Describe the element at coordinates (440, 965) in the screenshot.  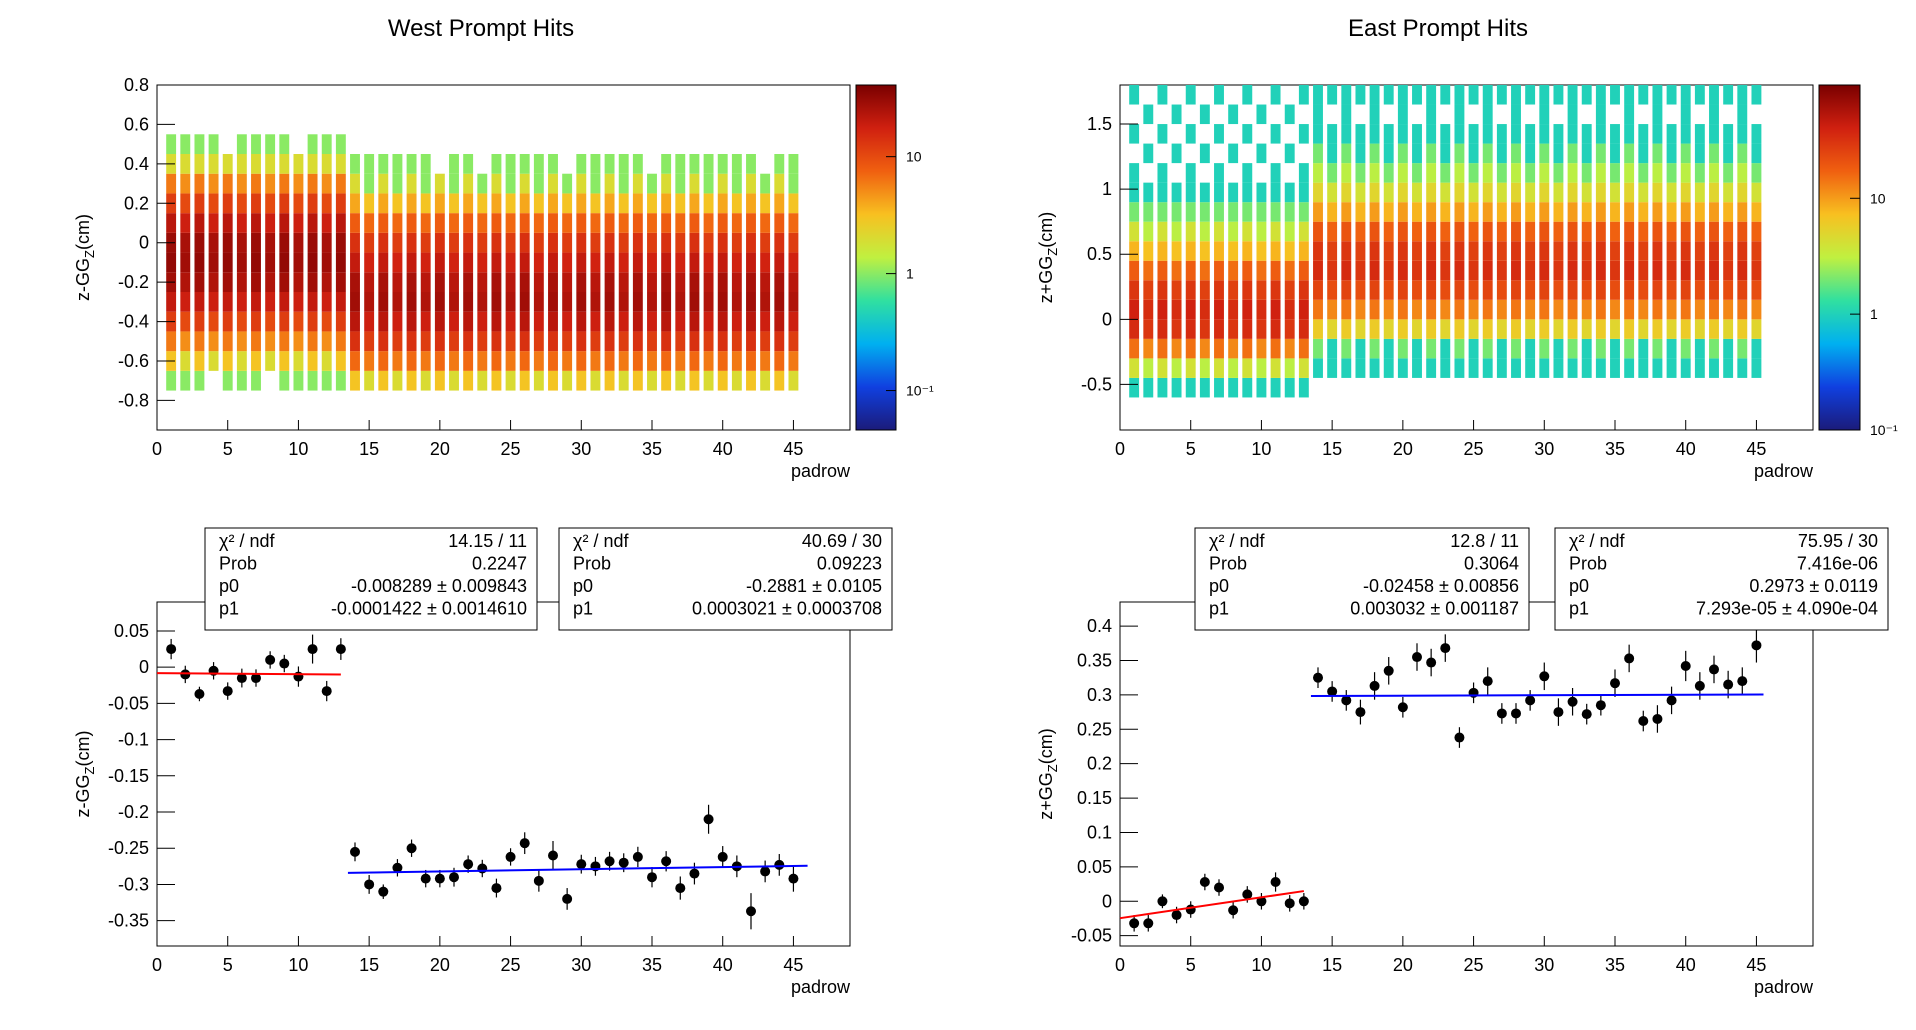
I see `x-tick-label: 20` at that location.